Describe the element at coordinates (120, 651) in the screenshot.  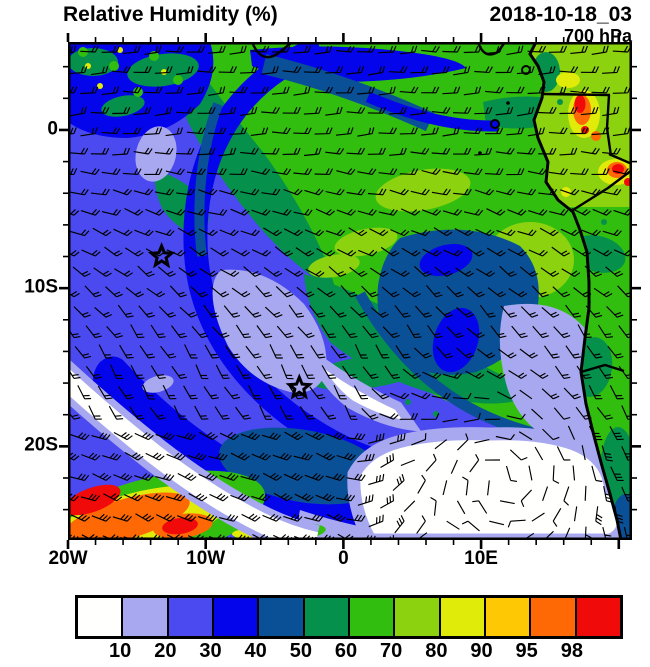
I see `colorbar-label: 10` at that location.